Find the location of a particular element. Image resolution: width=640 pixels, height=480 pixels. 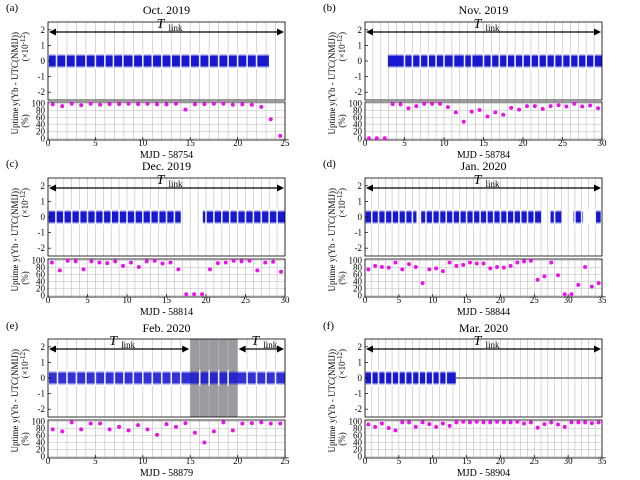

ylabel-unit-base: (×10 is located at coordinates (342, 370).